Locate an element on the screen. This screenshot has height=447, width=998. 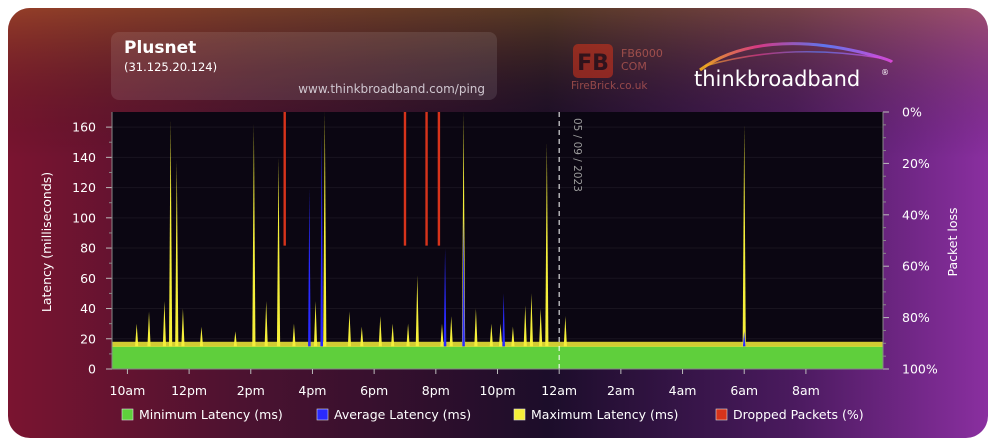
y-axis-left: 0 20 40 60 80 100 120 140 160 is located at coordinates (92, 244).